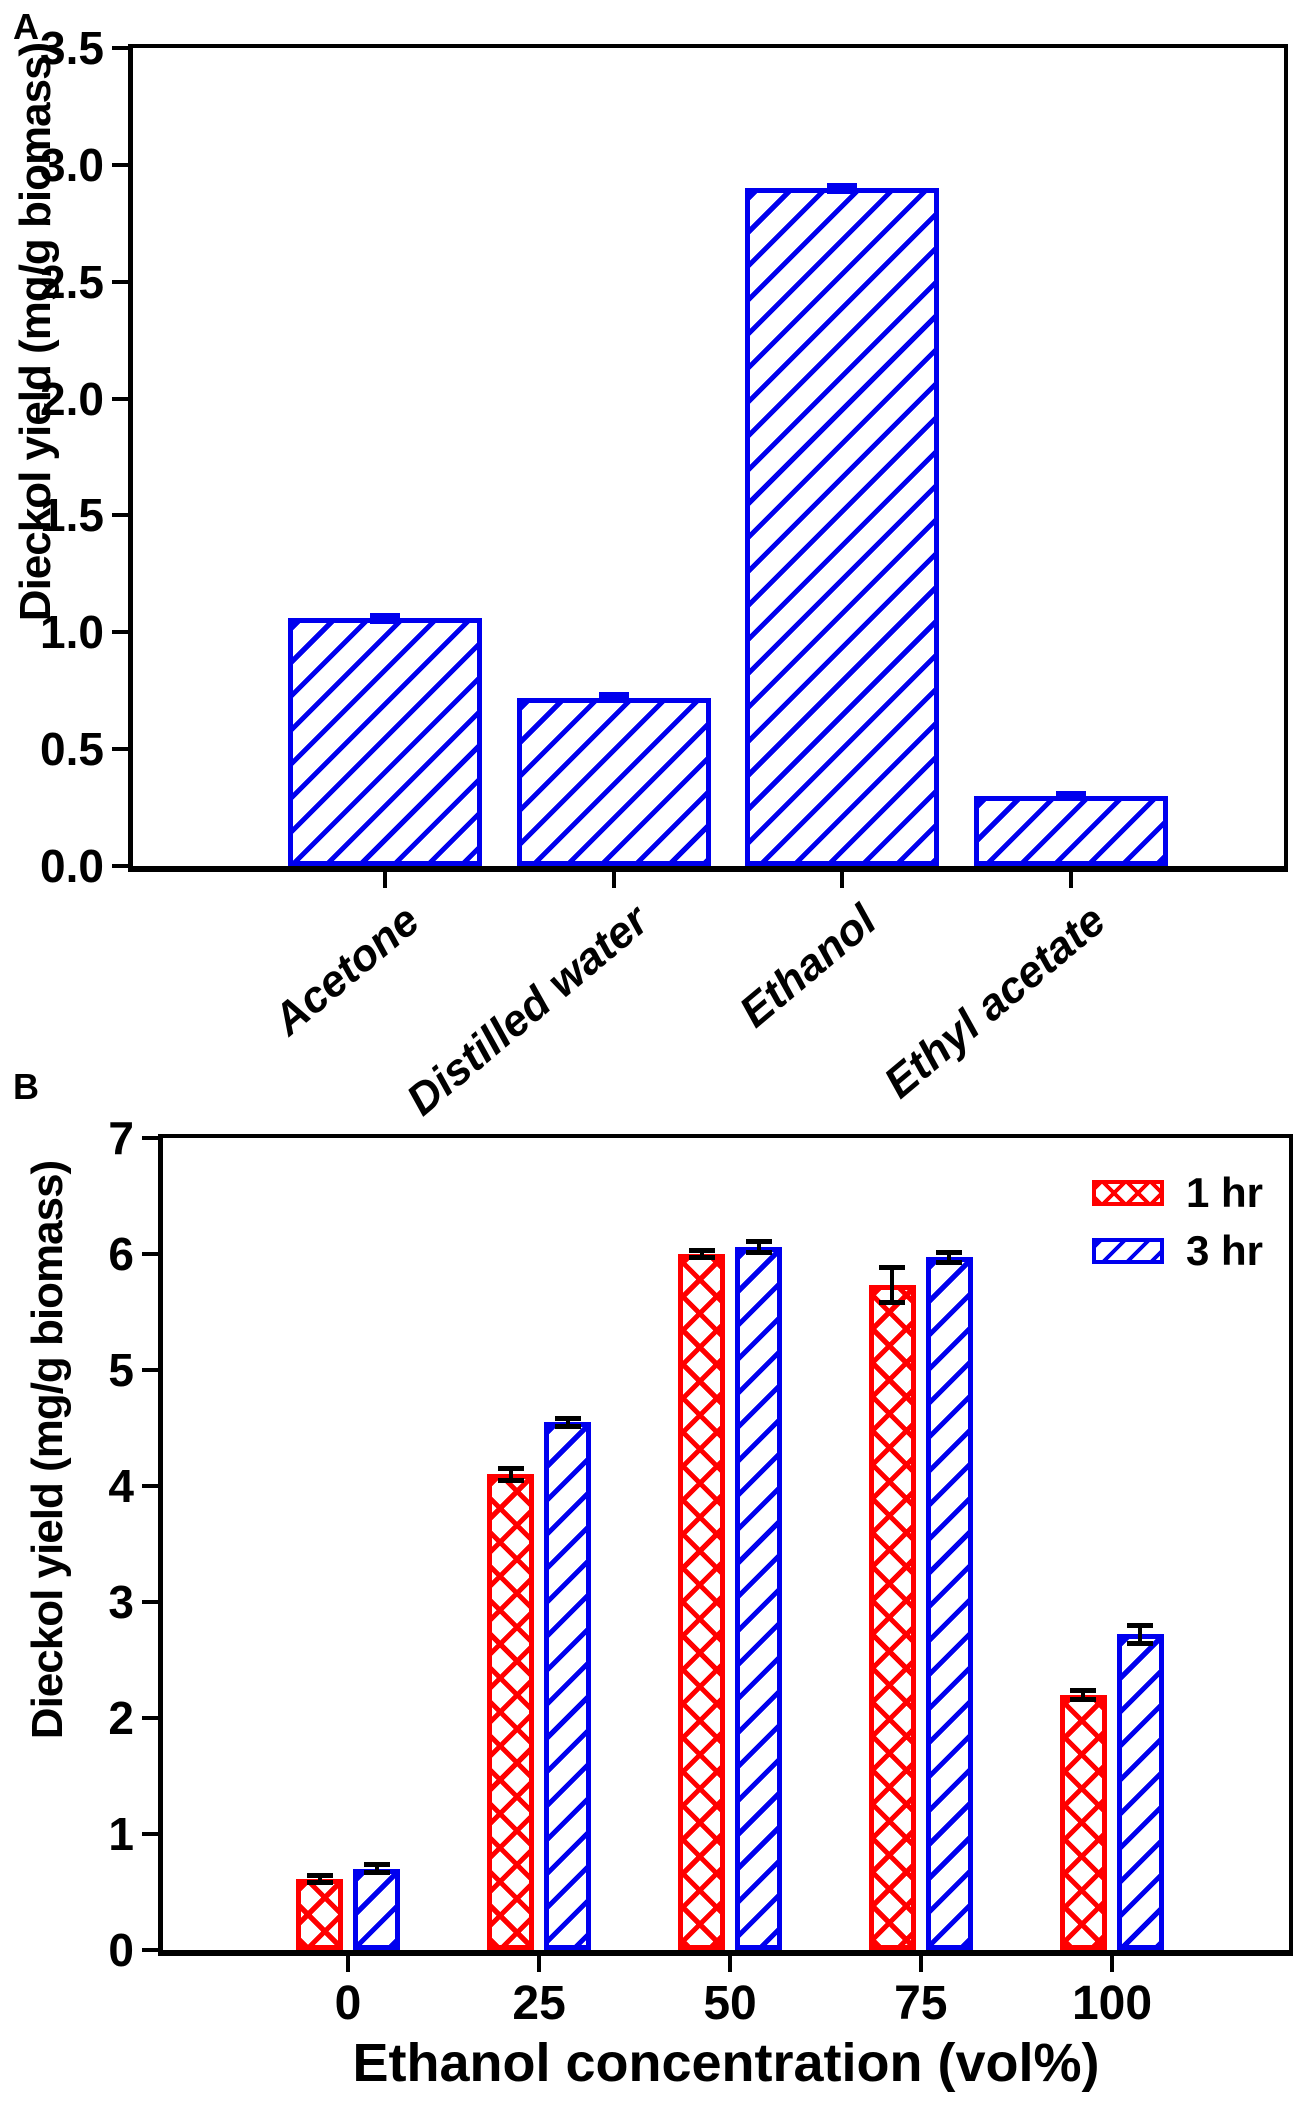 This screenshot has width=1299, height=2105. What do you see at coordinates (72, 866) in the screenshot?
I see `y-tick-label: 0.0` at bounding box center [72, 866].